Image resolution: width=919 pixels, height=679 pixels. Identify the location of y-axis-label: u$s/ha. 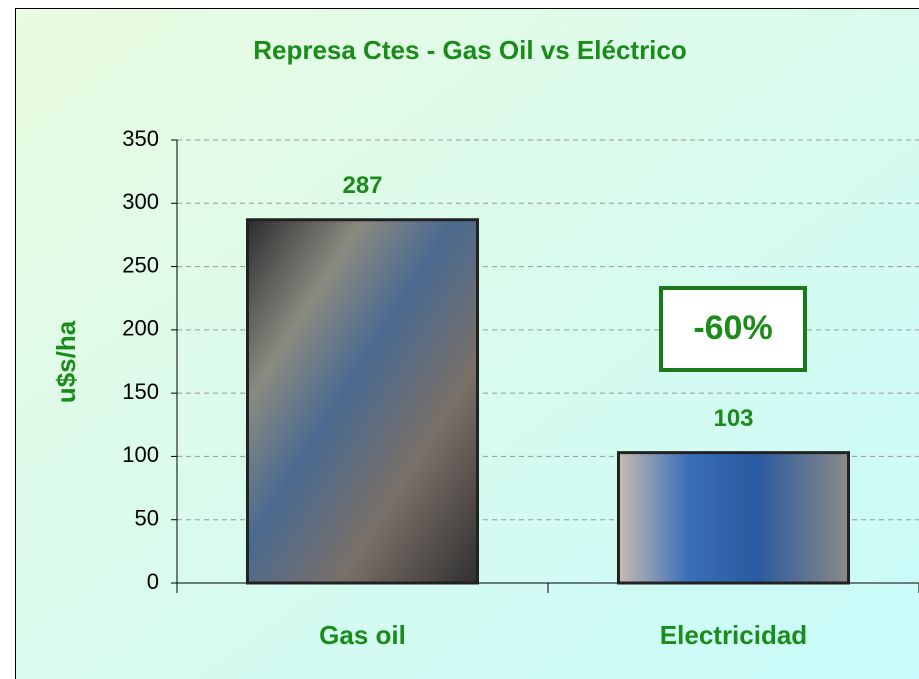
(66, 361).